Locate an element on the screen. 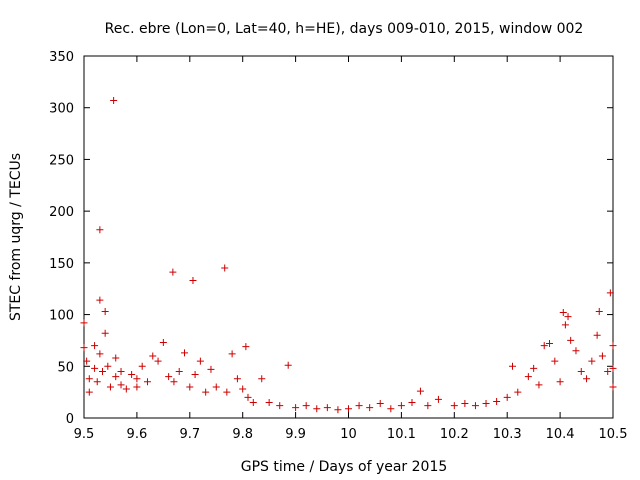 The image size is (640, 480). x-tick-label: 10.4 is located at coordinates (560, 434).